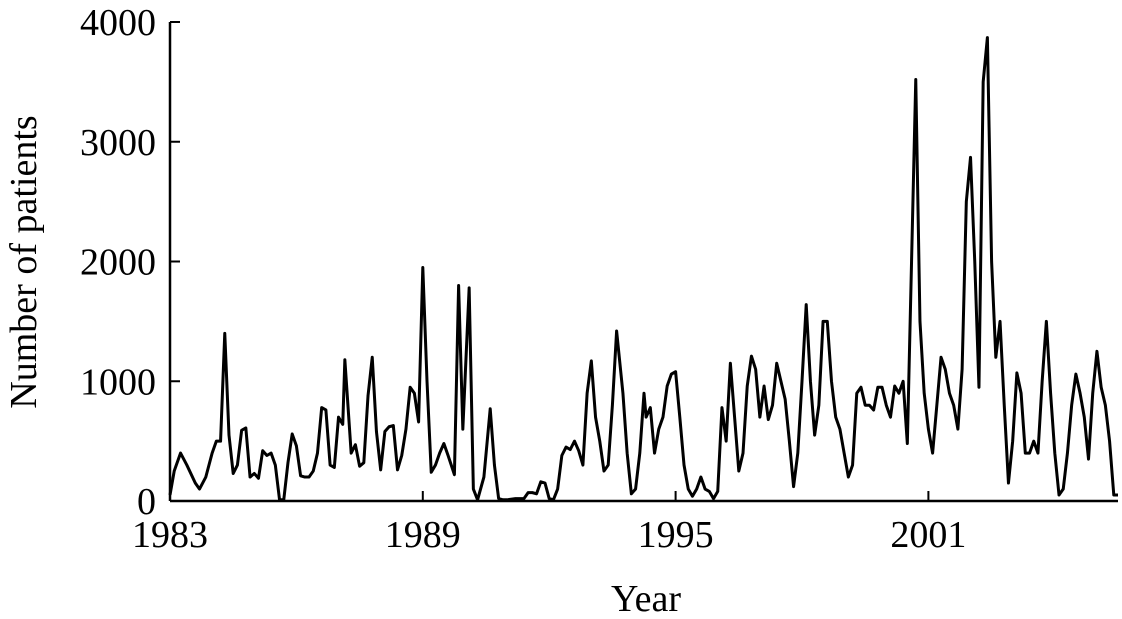 The width and height of the screenshot is (1122, 619). I want to click on x-tick-label: 2001, so click(928, 535).